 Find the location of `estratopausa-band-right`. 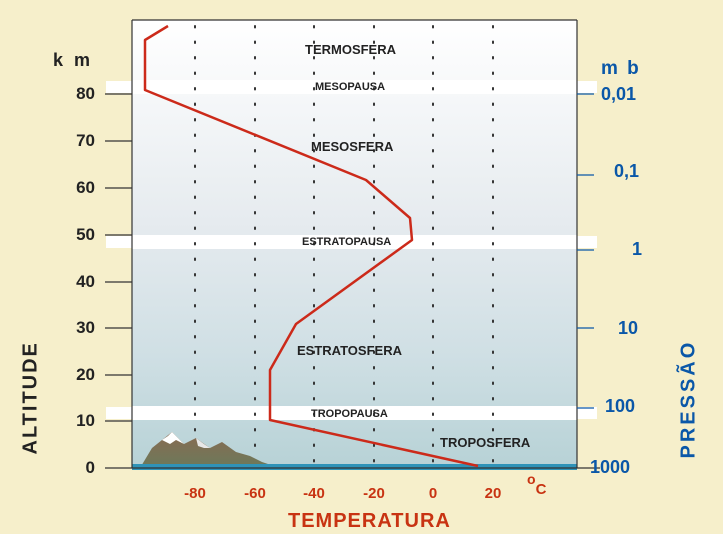

estratopausa-band-right is located at coordinates (587, 242).